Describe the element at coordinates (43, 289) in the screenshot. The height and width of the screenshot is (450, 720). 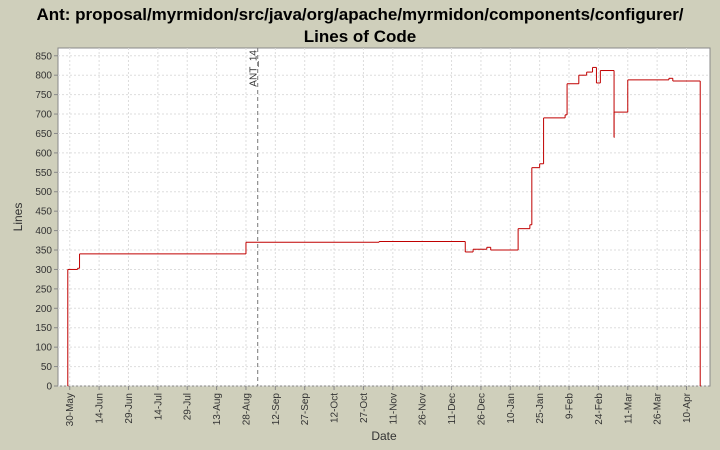
I see `y-tick-label: 250` at that location.